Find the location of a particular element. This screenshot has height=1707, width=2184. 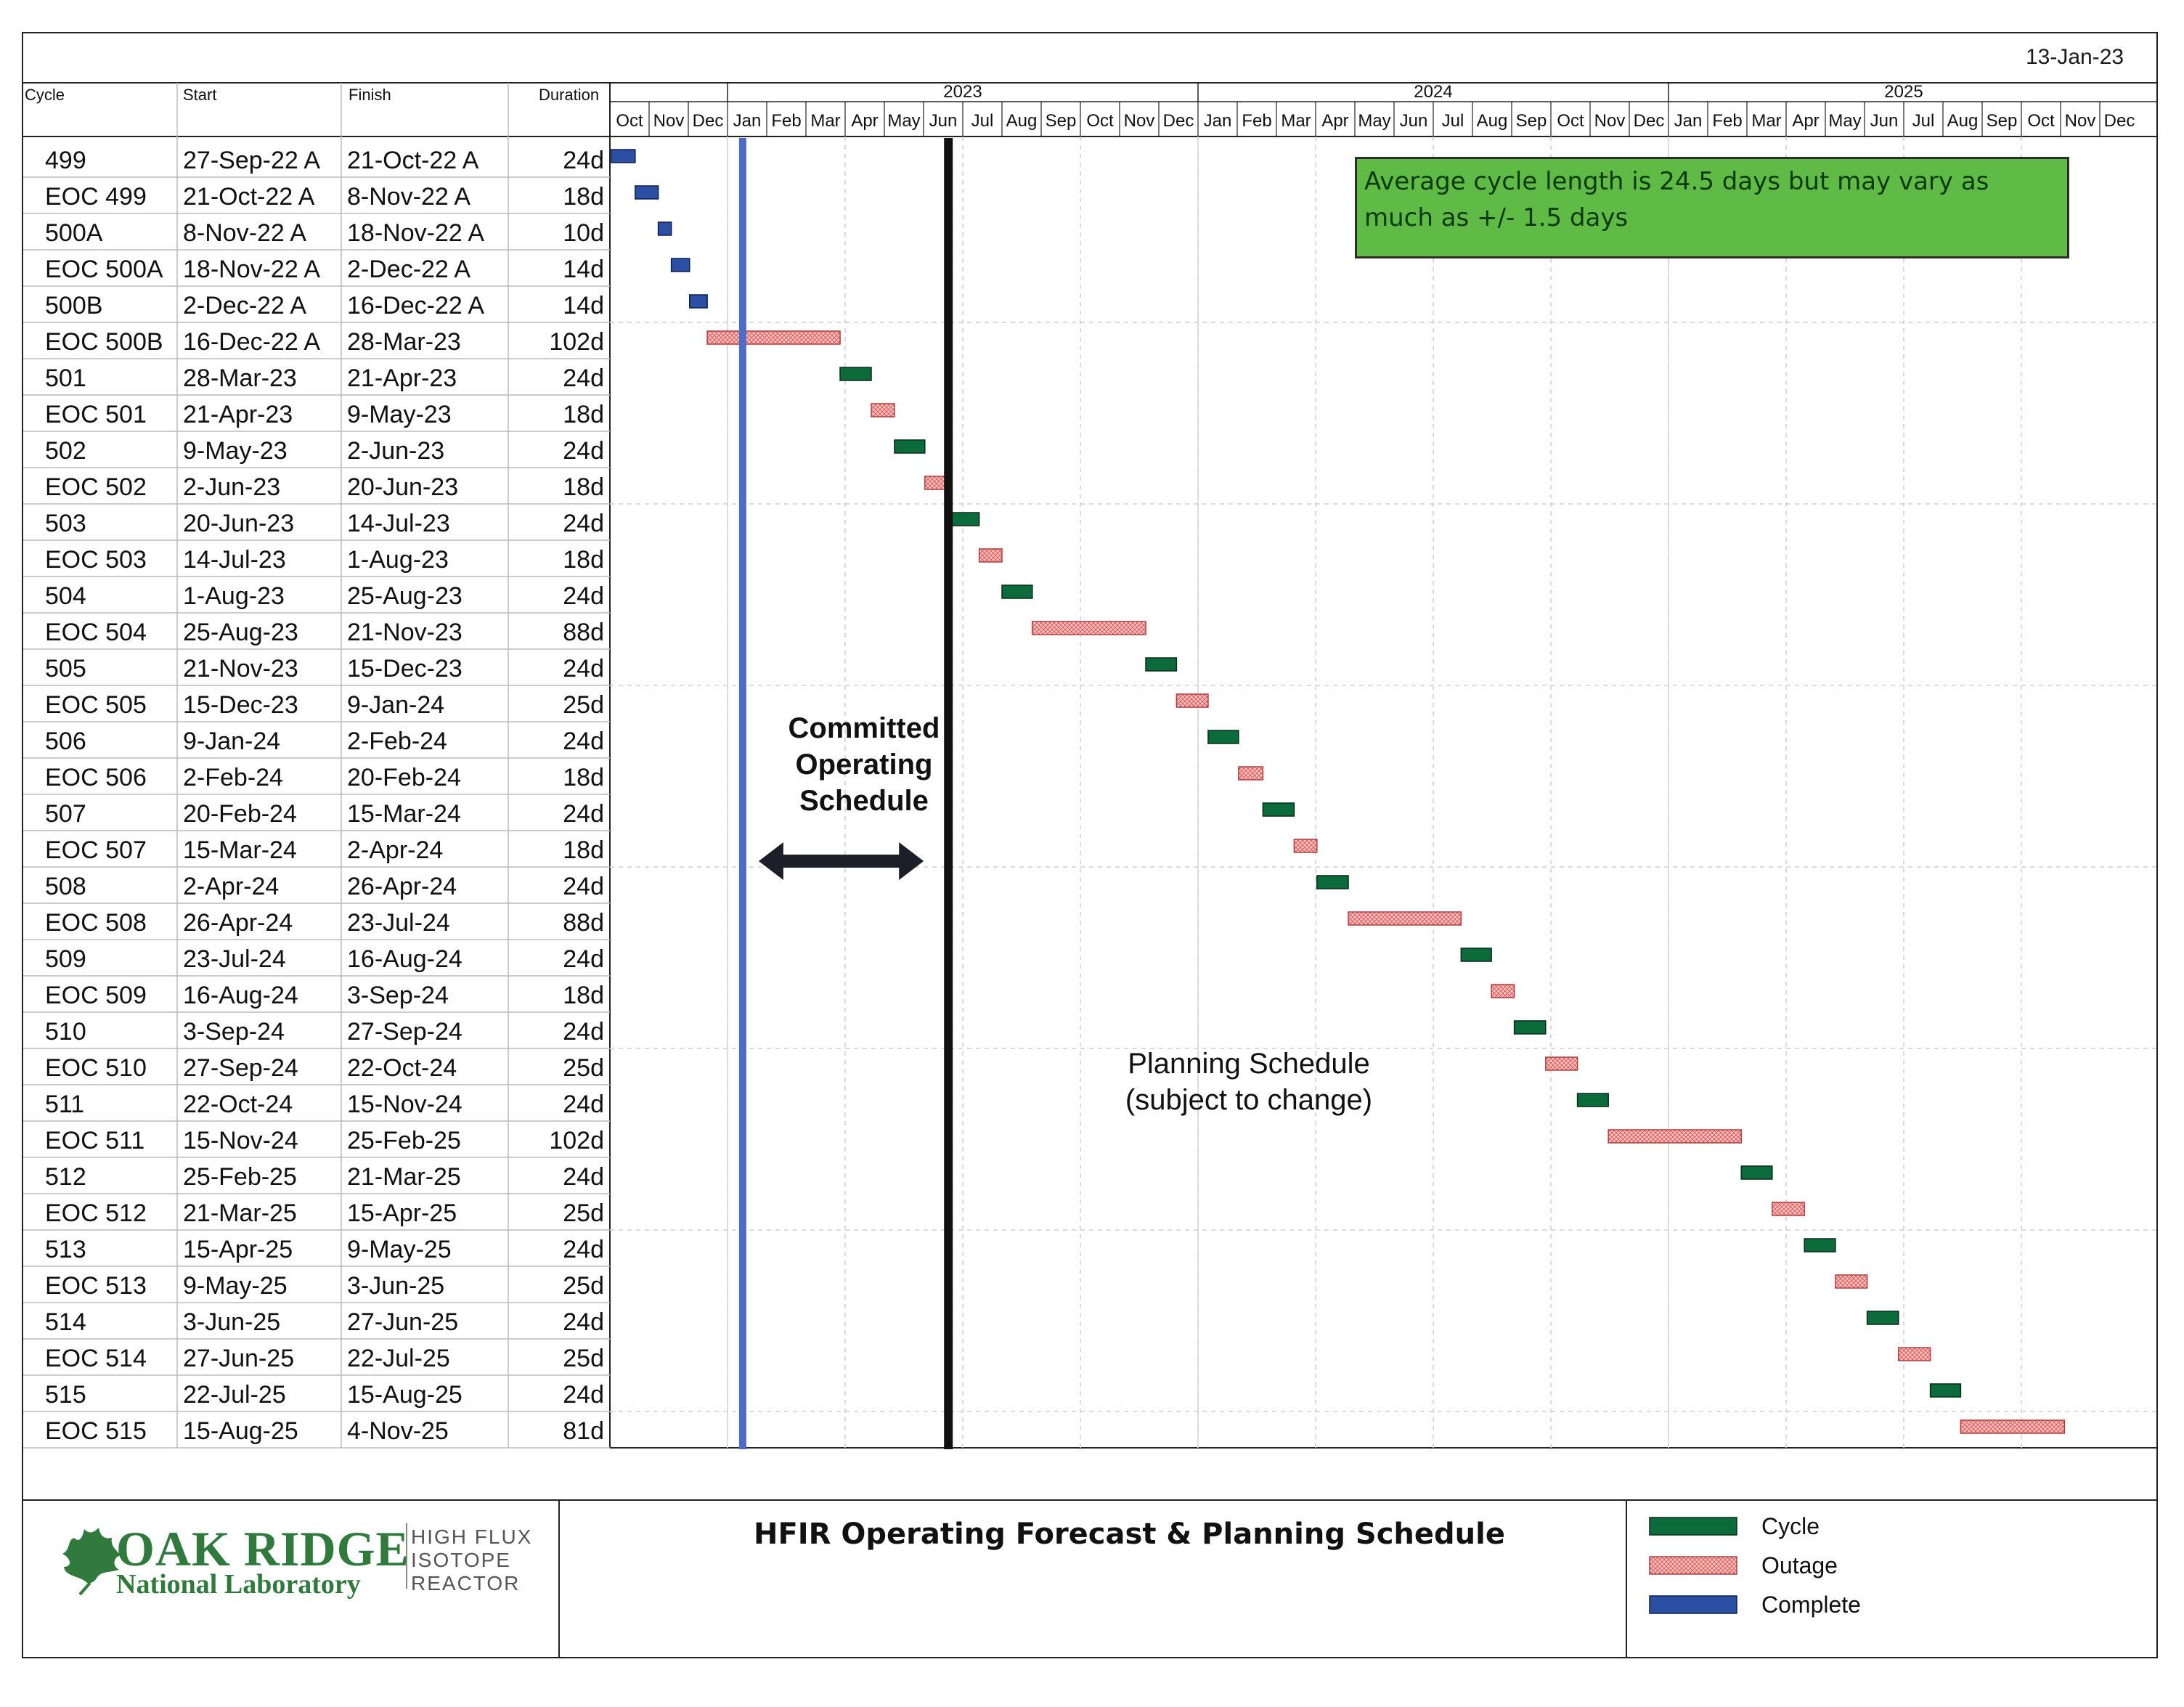

task-cycle-cell: 512 is located at coordinates (65, 1177).